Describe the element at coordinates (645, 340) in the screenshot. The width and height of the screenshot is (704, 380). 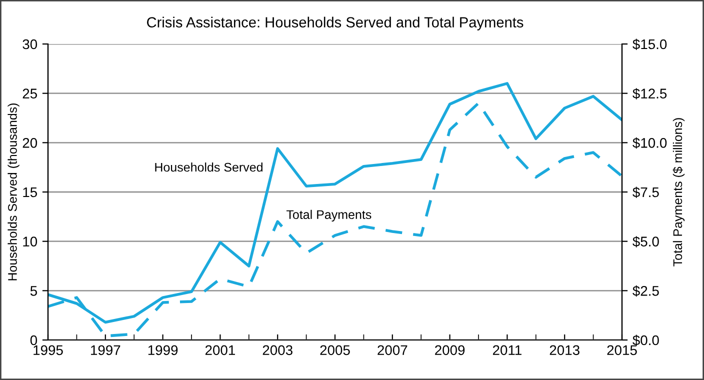
I see `y2-tick-label: $0.0` at that location.